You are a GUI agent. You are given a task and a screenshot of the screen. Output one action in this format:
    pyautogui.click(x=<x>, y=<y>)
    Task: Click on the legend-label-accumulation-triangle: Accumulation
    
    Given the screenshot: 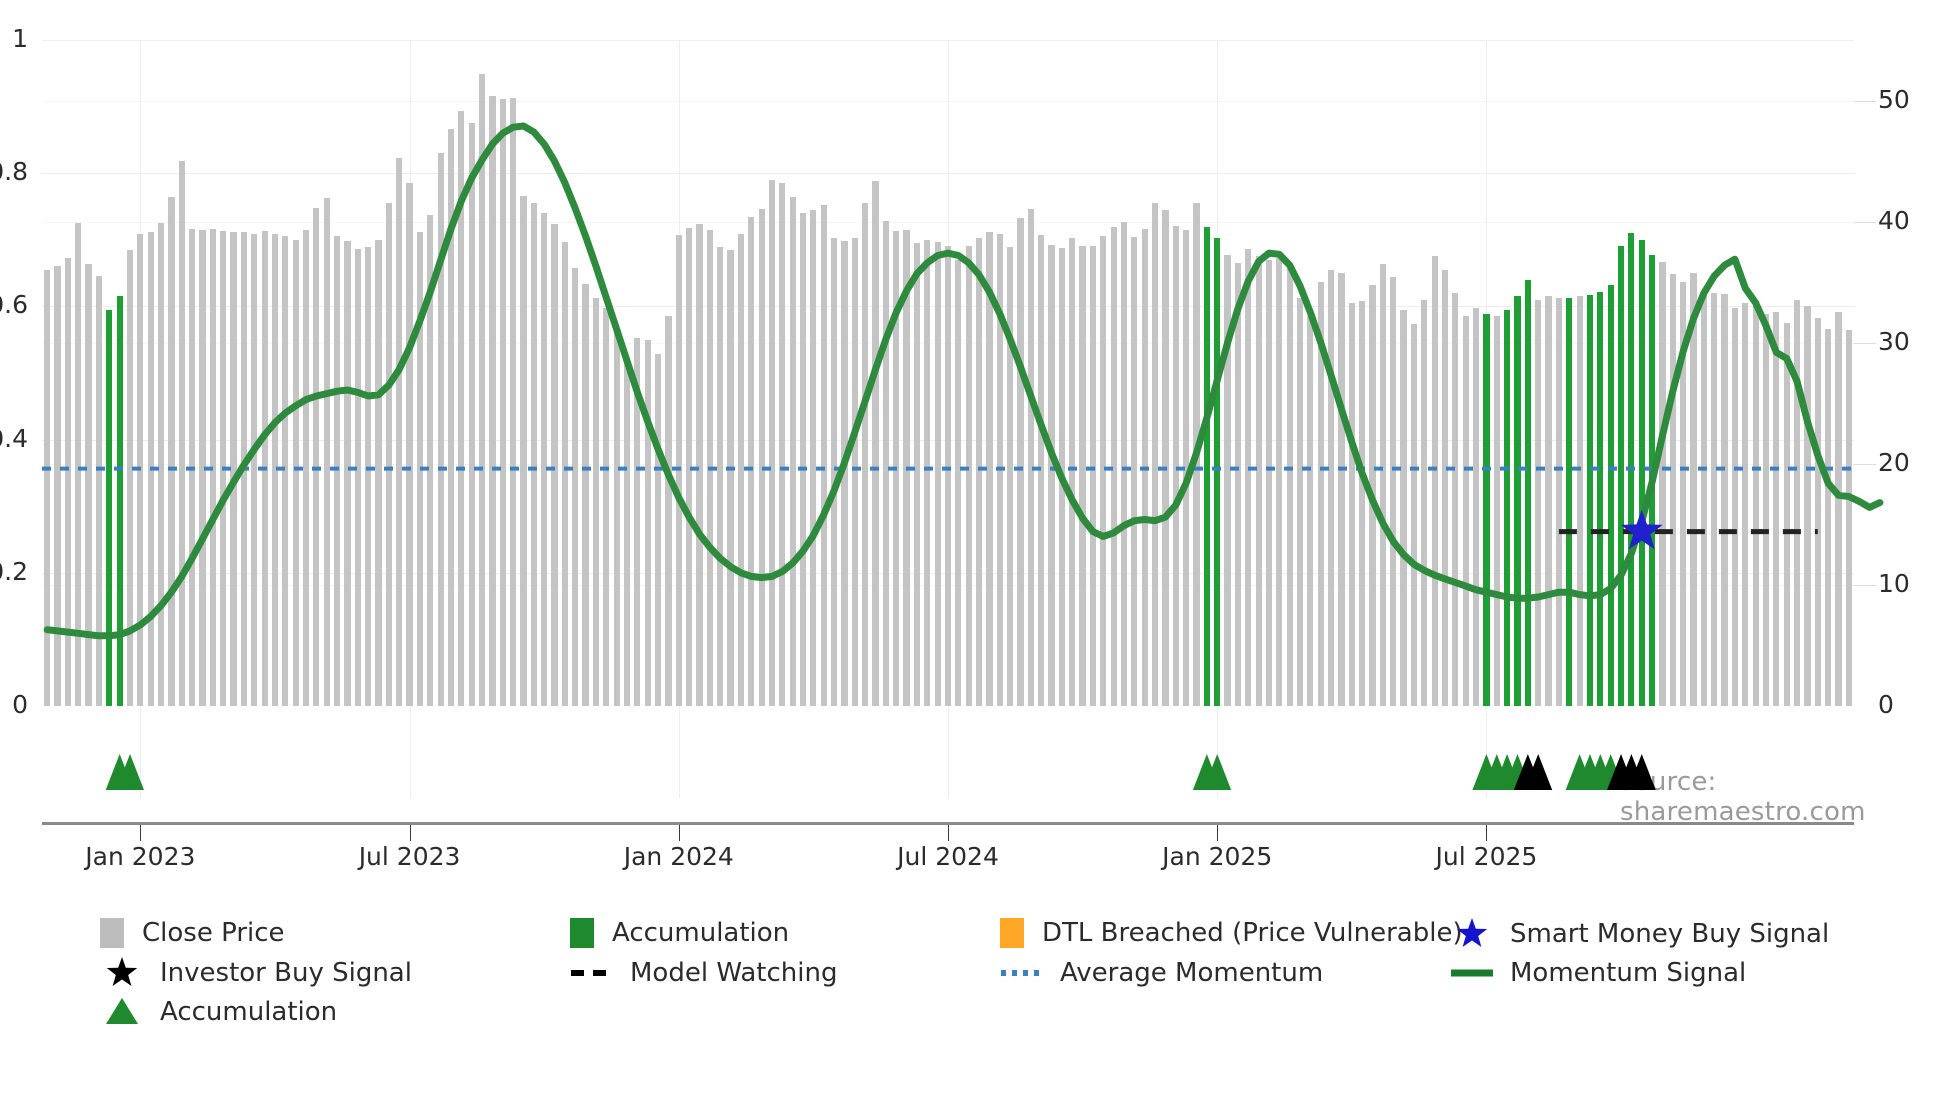 What is the action you would take?
    pyautogui.click(x=249, y=1012)
    